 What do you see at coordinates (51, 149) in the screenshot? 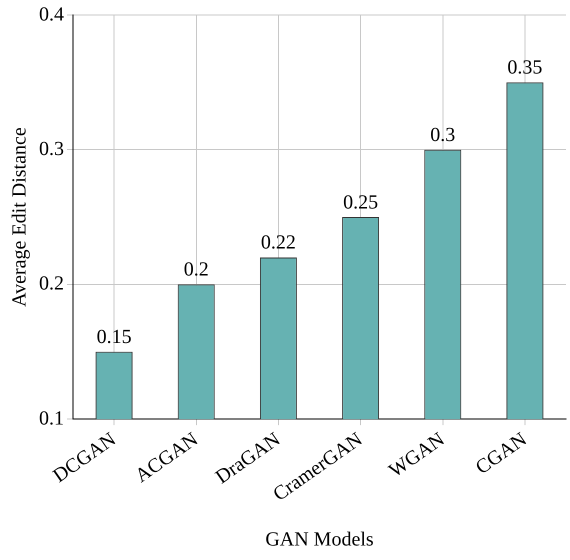
I see `y-tick-label: 0.3` at bounding box center [51, 149].